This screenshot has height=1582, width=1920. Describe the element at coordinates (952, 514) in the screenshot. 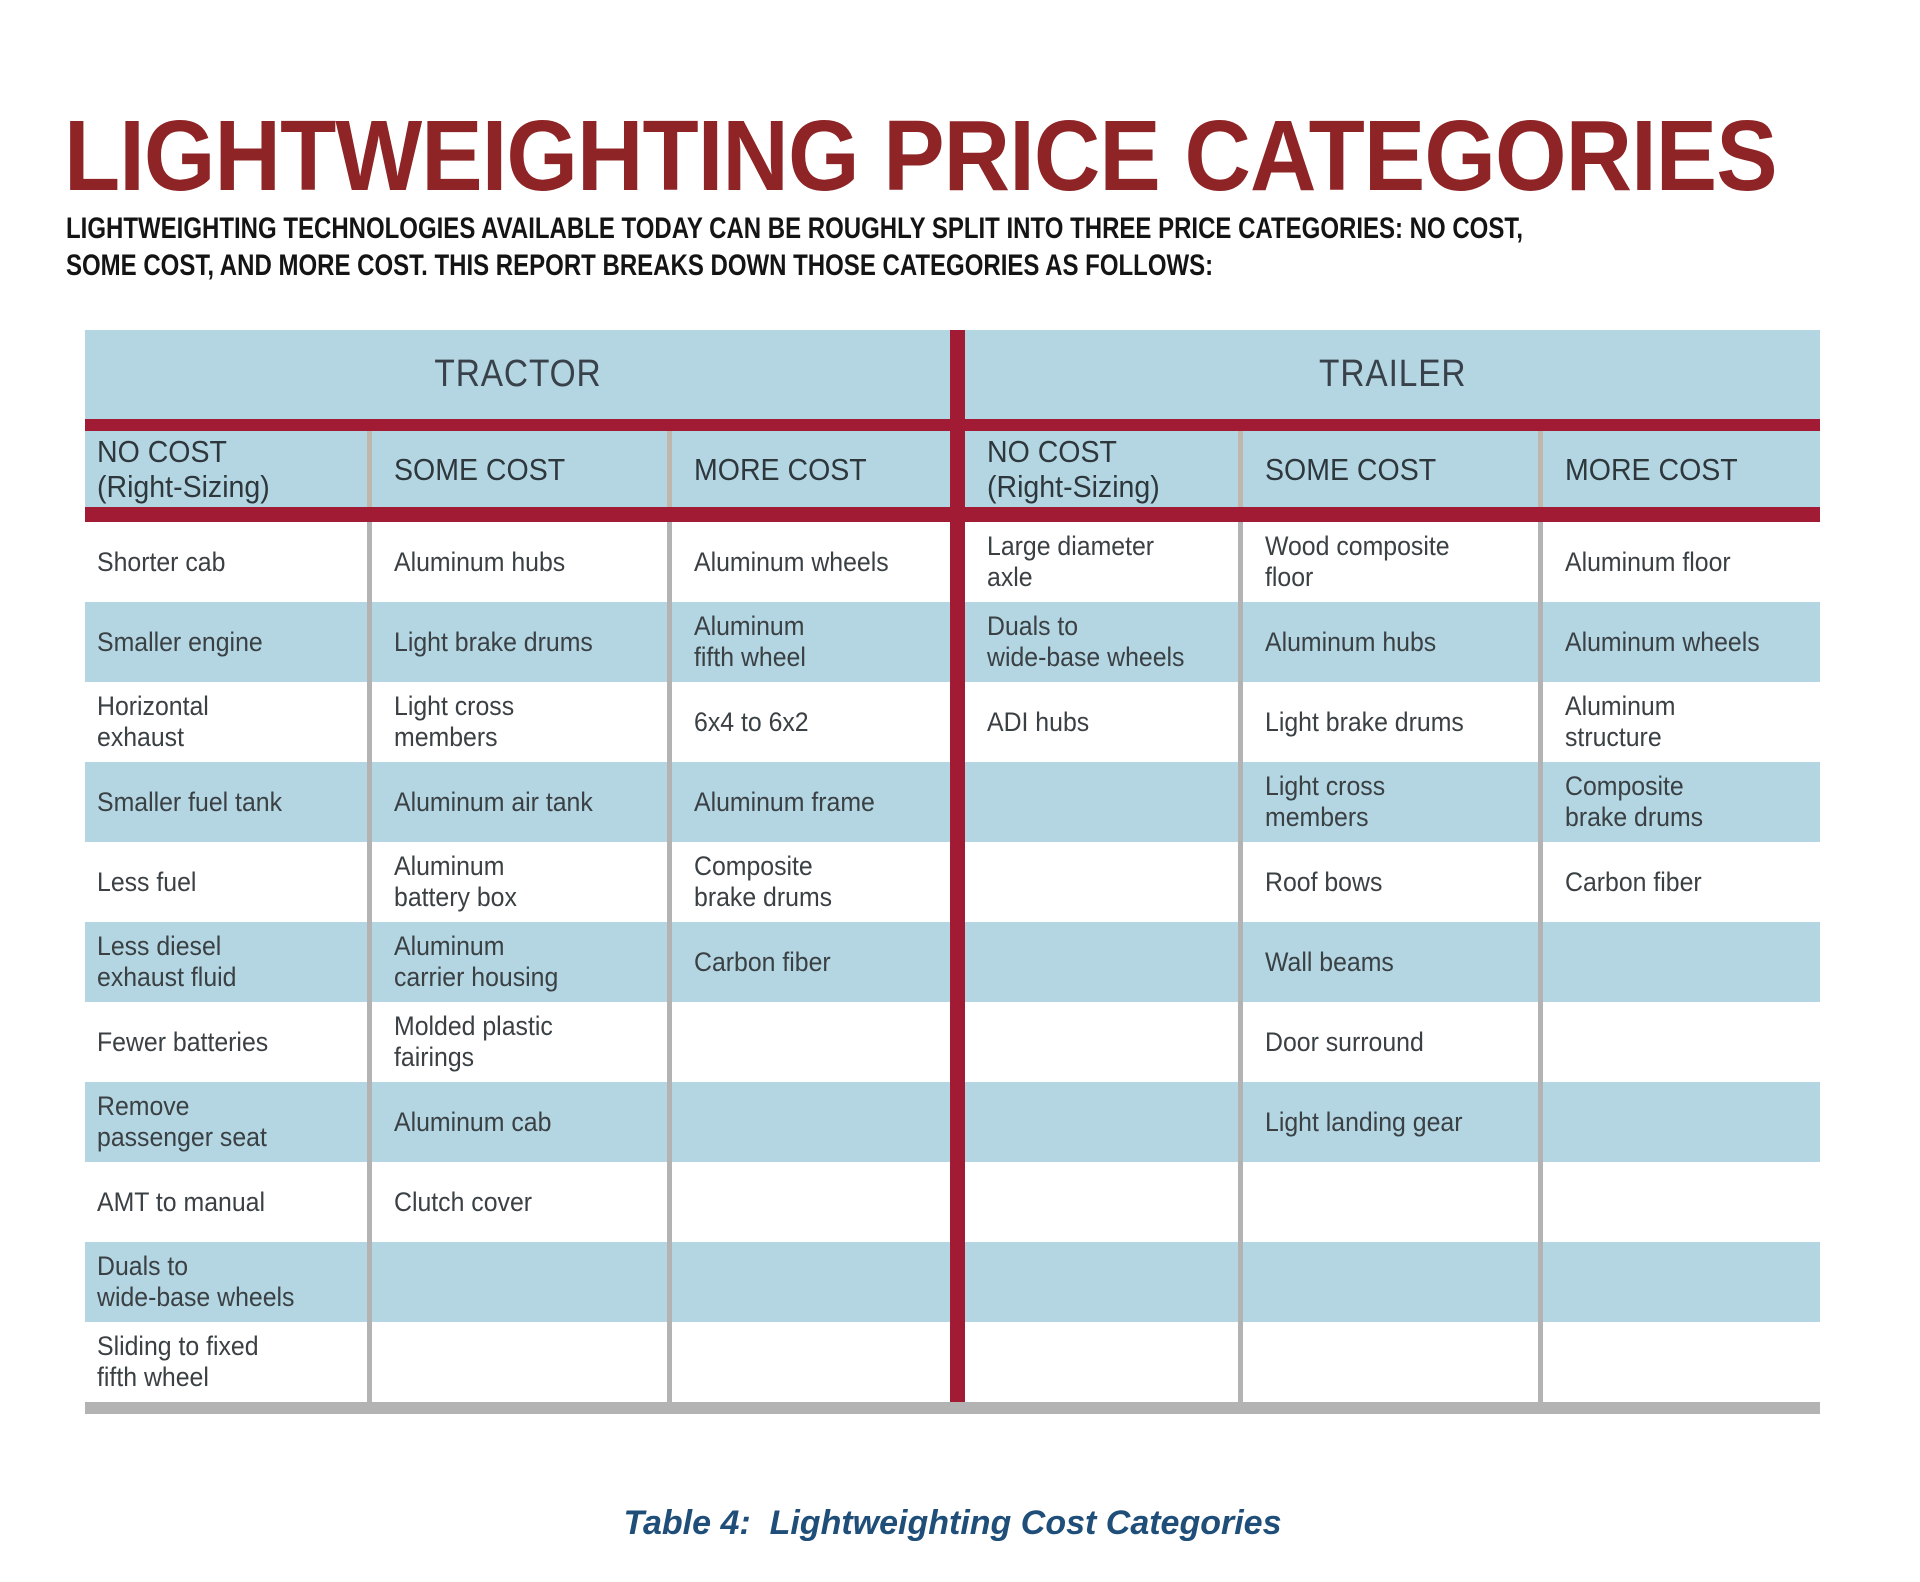

I see `header-rule-bottom` at that location.